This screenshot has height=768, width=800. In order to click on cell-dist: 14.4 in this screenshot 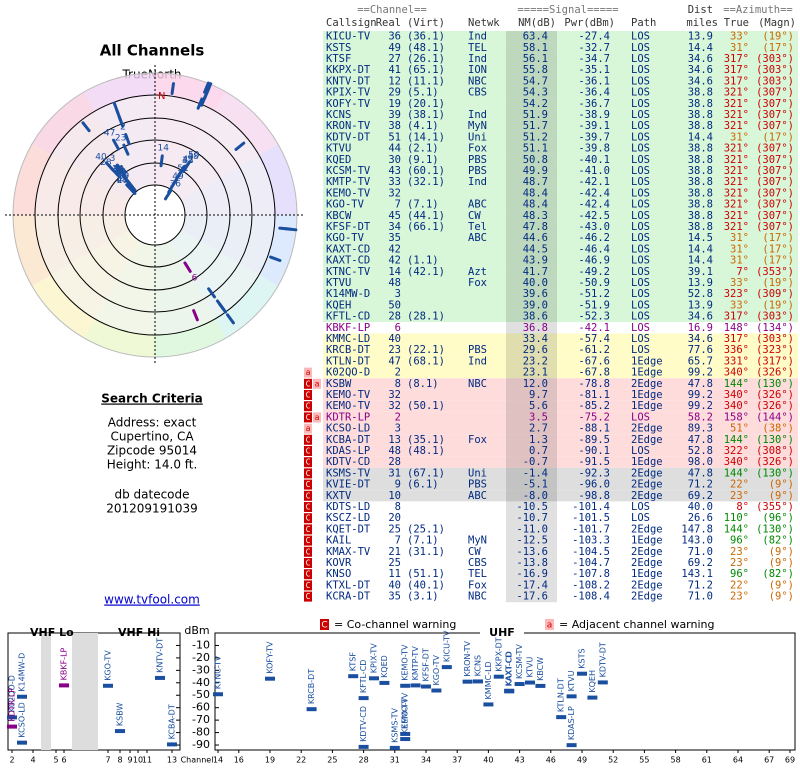, I will do `click(700, 137)`.